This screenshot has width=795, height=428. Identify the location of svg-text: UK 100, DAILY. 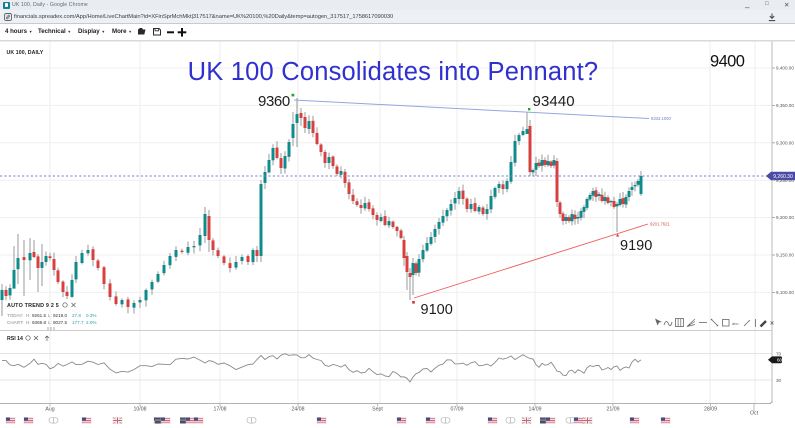
(25, 53).